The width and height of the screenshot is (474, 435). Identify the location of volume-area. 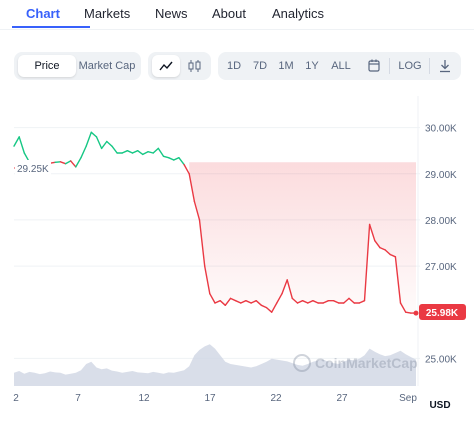
(215, 365).